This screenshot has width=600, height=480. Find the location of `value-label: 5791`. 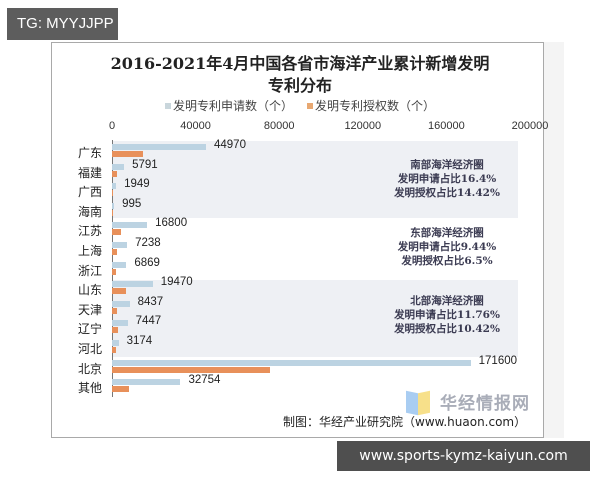

value-label: 5791 is located at coordinates (145, 164).